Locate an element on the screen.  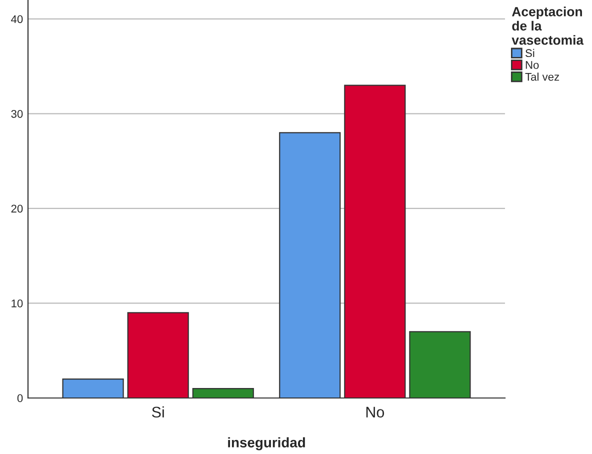
y-tick-label: 0 is located at coordinates (20, 398).